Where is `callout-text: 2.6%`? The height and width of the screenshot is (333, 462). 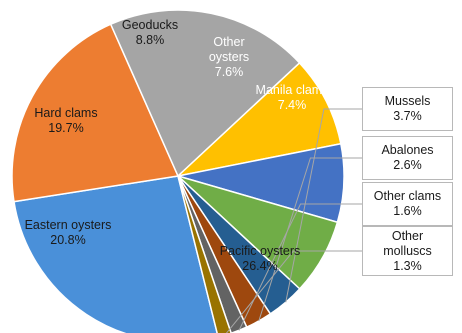
callout-text: 2.6% is located at coordinates (407, 165).